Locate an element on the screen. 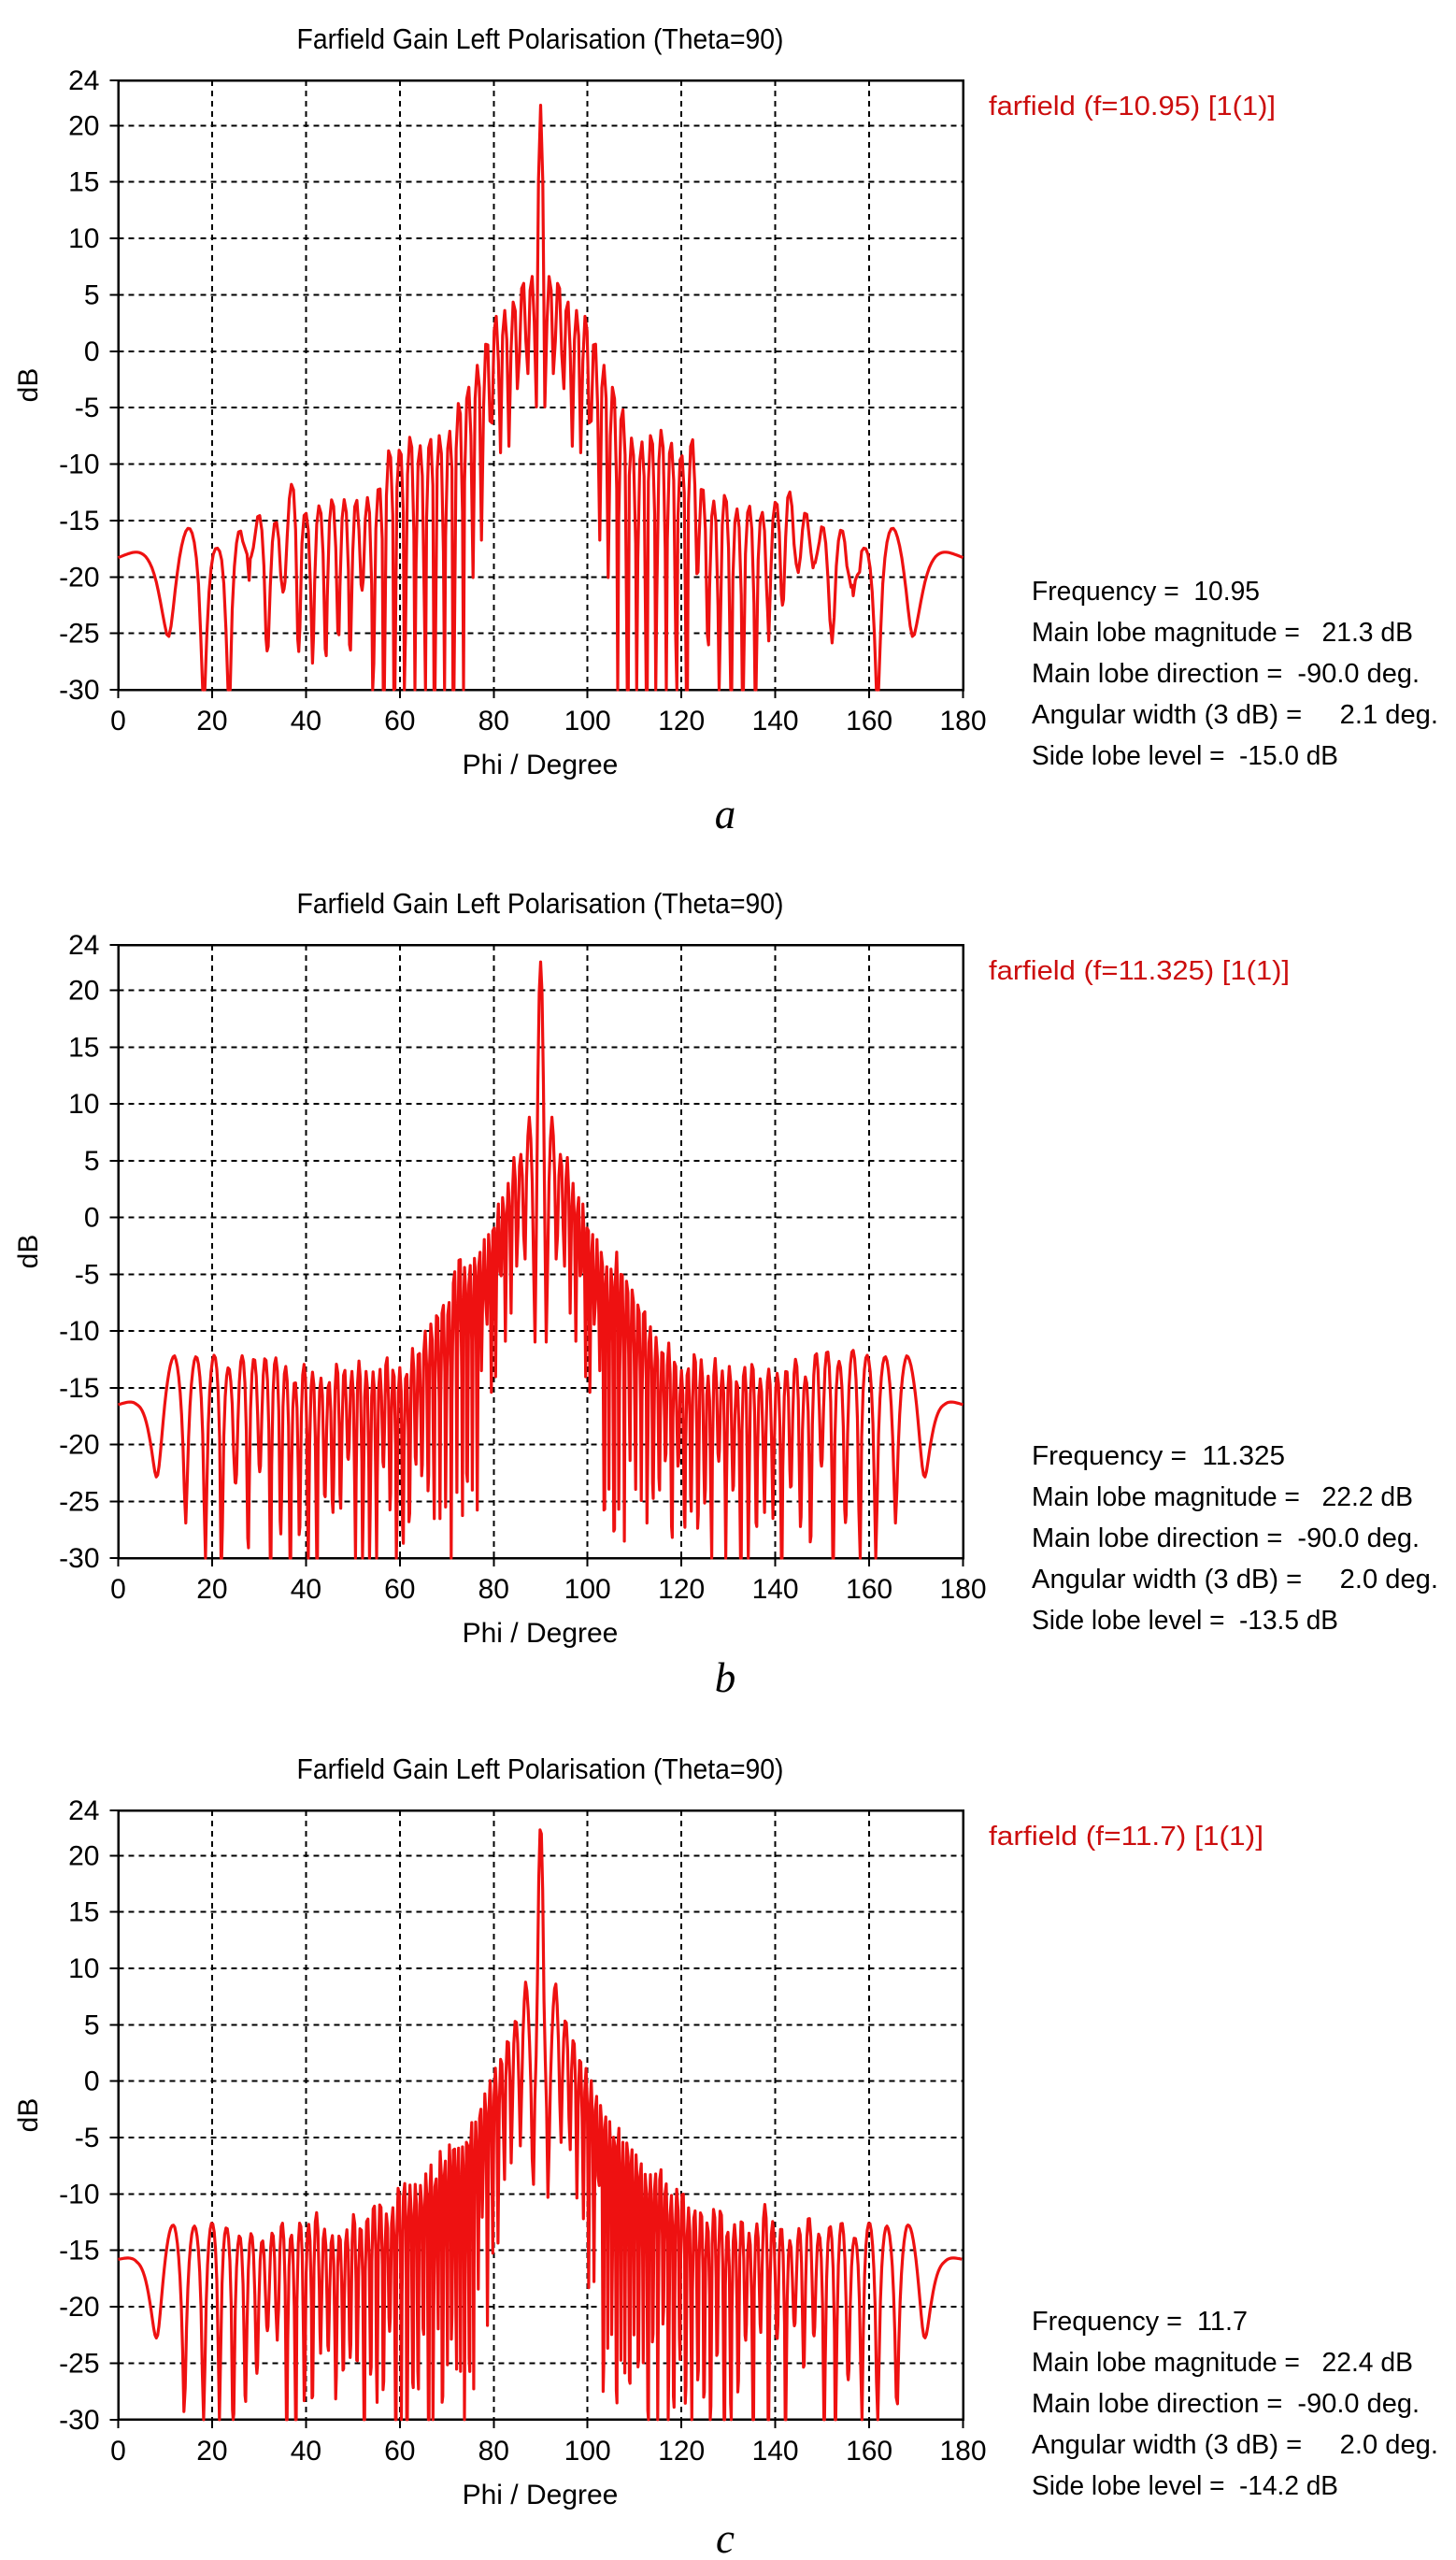  svg-text:Main lobe magnitude = 22.4 d: Main lobe magnitude = 22.4 dB is located at coordinates (1222, 2363).